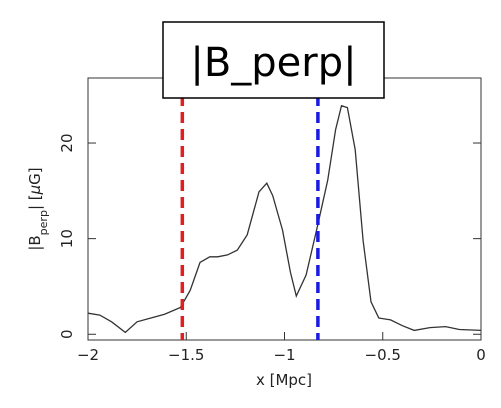 The width and height of the screenshot is (501, 408). Describe the element at coordinates (67, 142) in the screenshot. I see `y-tick-label: 20` at that location.